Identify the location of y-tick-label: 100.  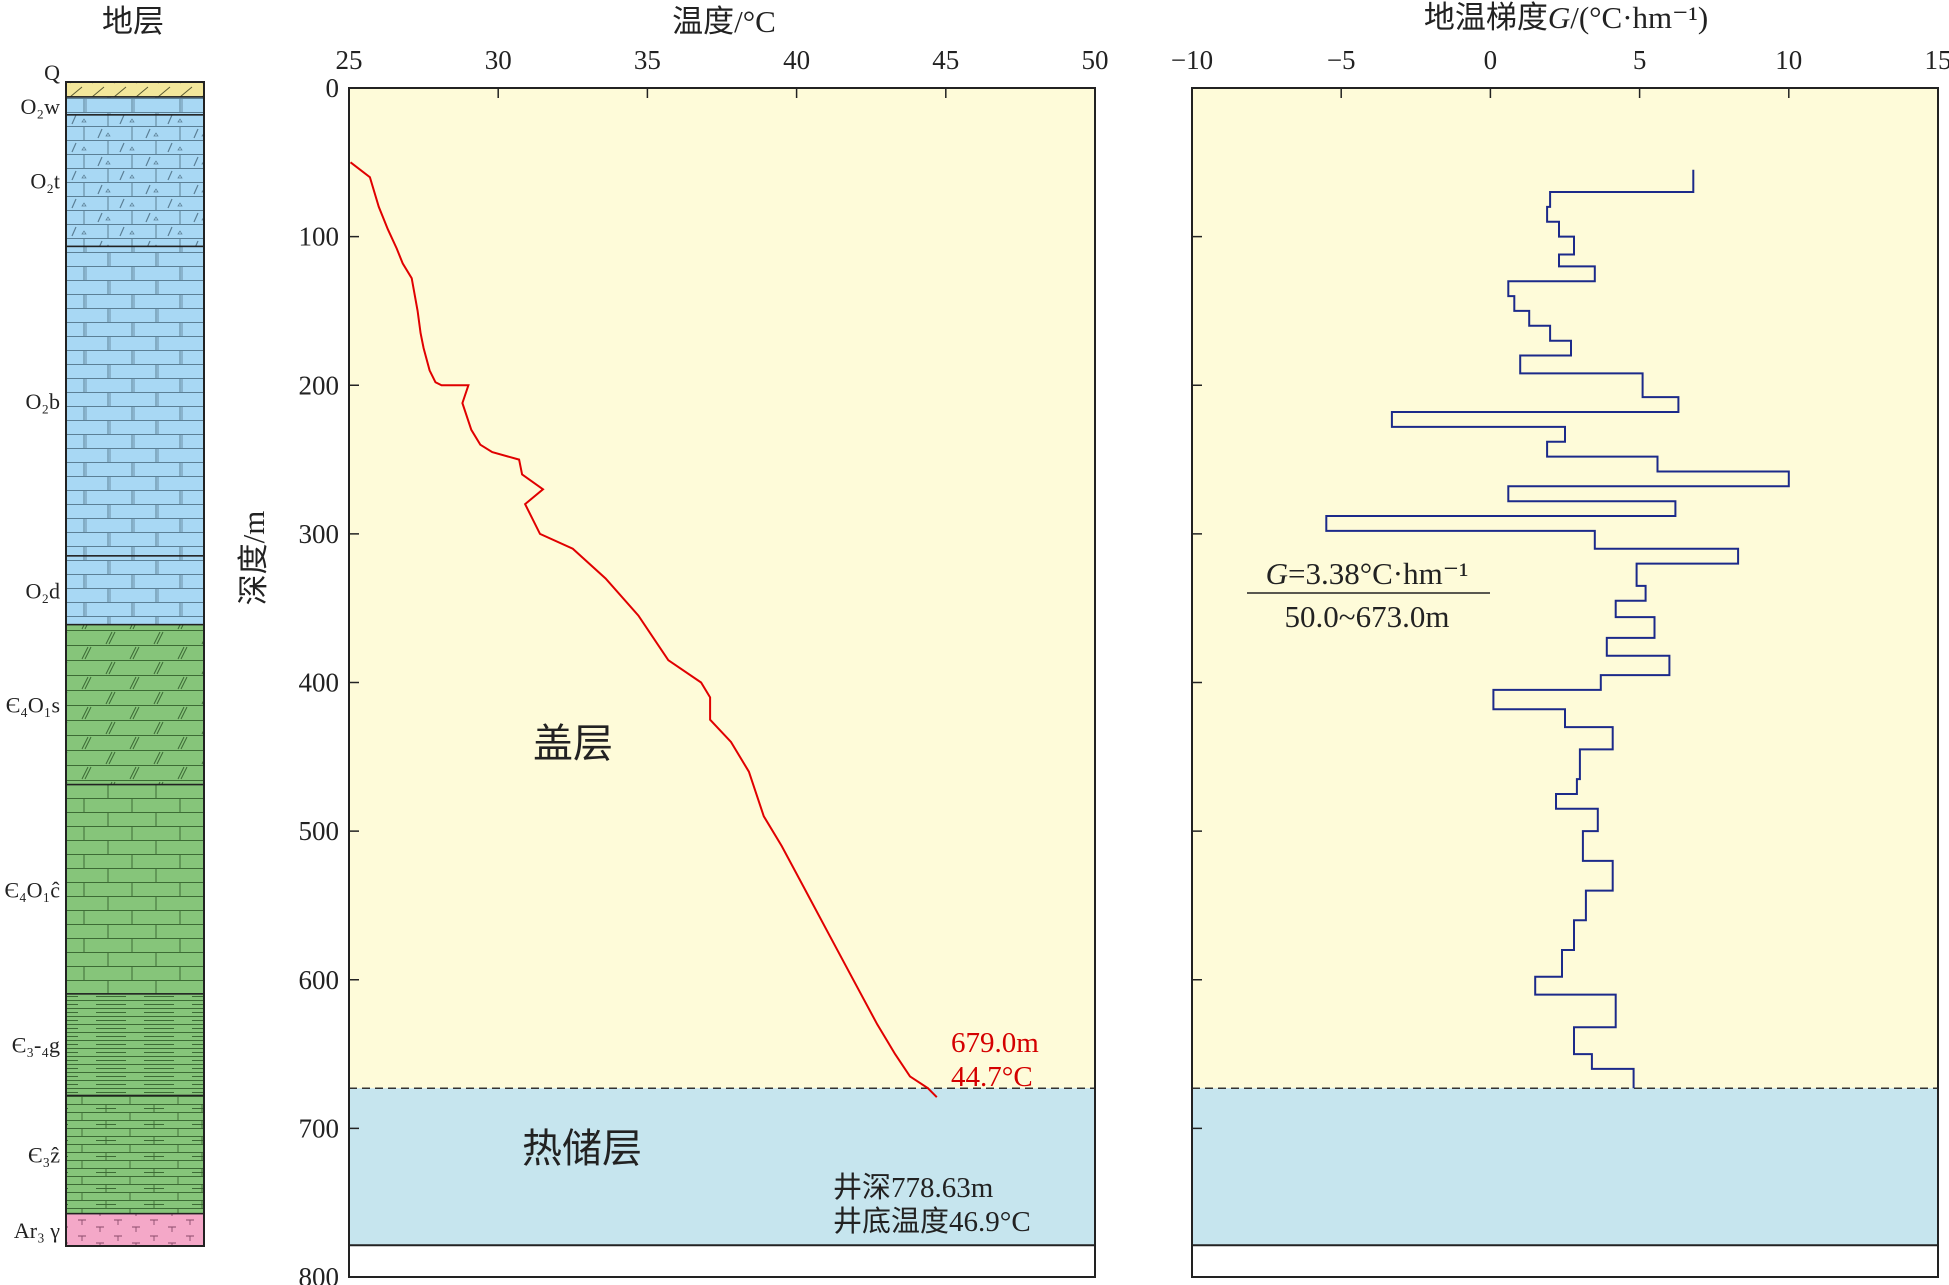
(319, 237).